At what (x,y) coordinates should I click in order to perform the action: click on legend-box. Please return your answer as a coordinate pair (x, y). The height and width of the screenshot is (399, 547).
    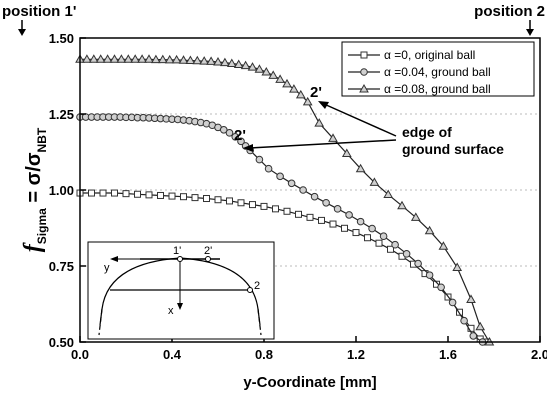
    Looking at the image, I should click on (438, 69).